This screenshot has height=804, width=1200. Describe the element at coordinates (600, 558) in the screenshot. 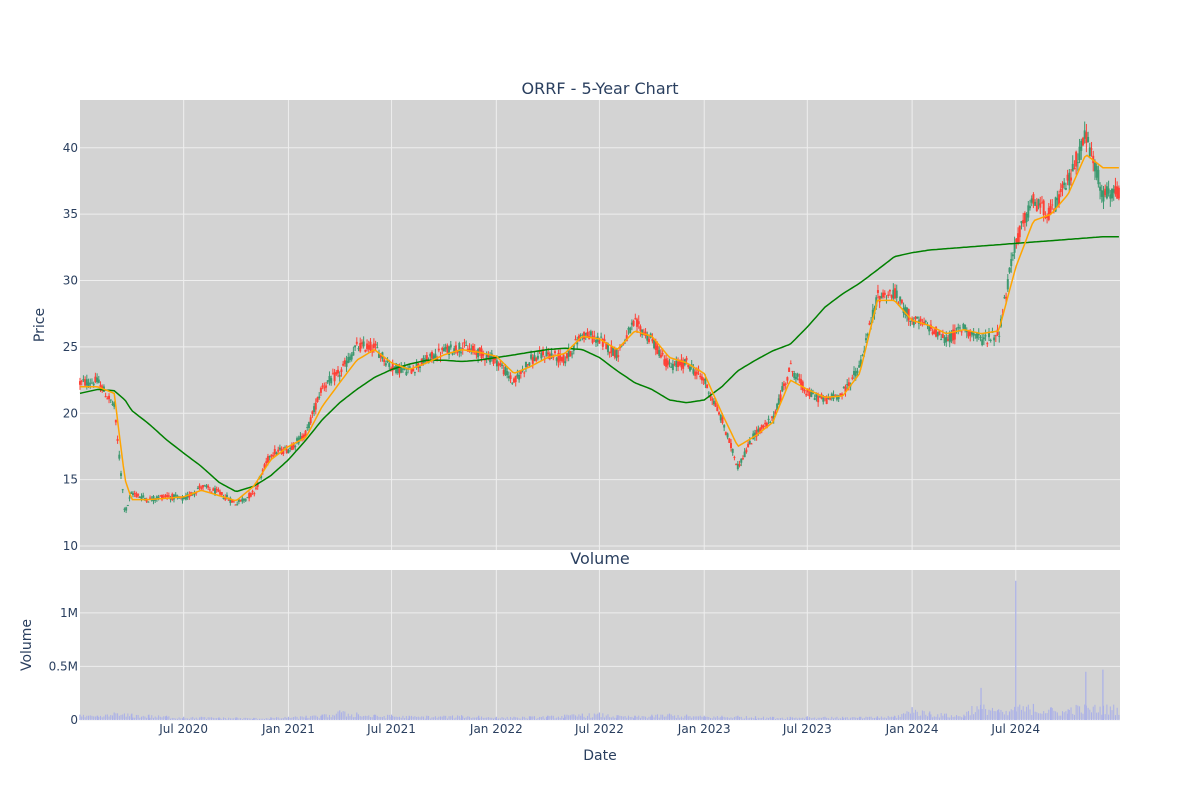

I see `volume-subplot-title: Volume` at that location.